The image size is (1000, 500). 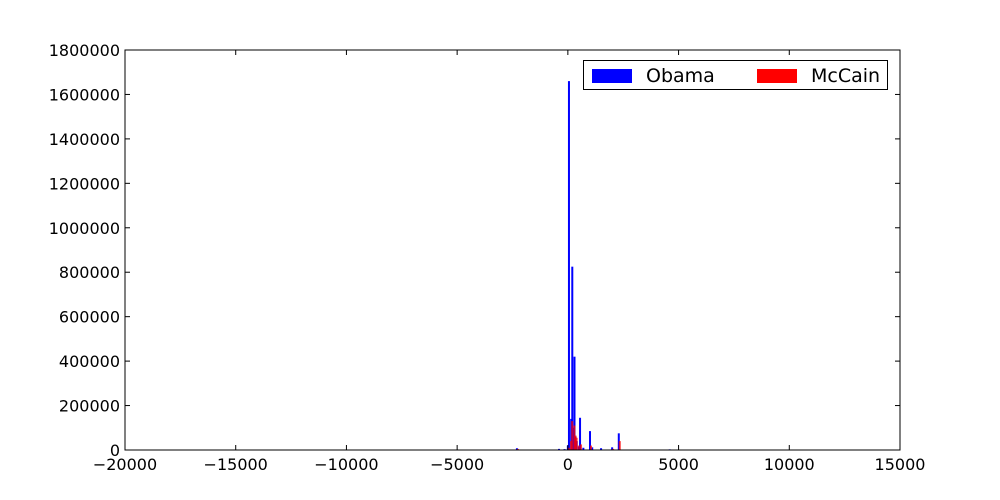 What do you see at coordinates (789, 464) in the screenshot?
I see `x-tick-label-6: 10000` at bounding box center [789, 464].